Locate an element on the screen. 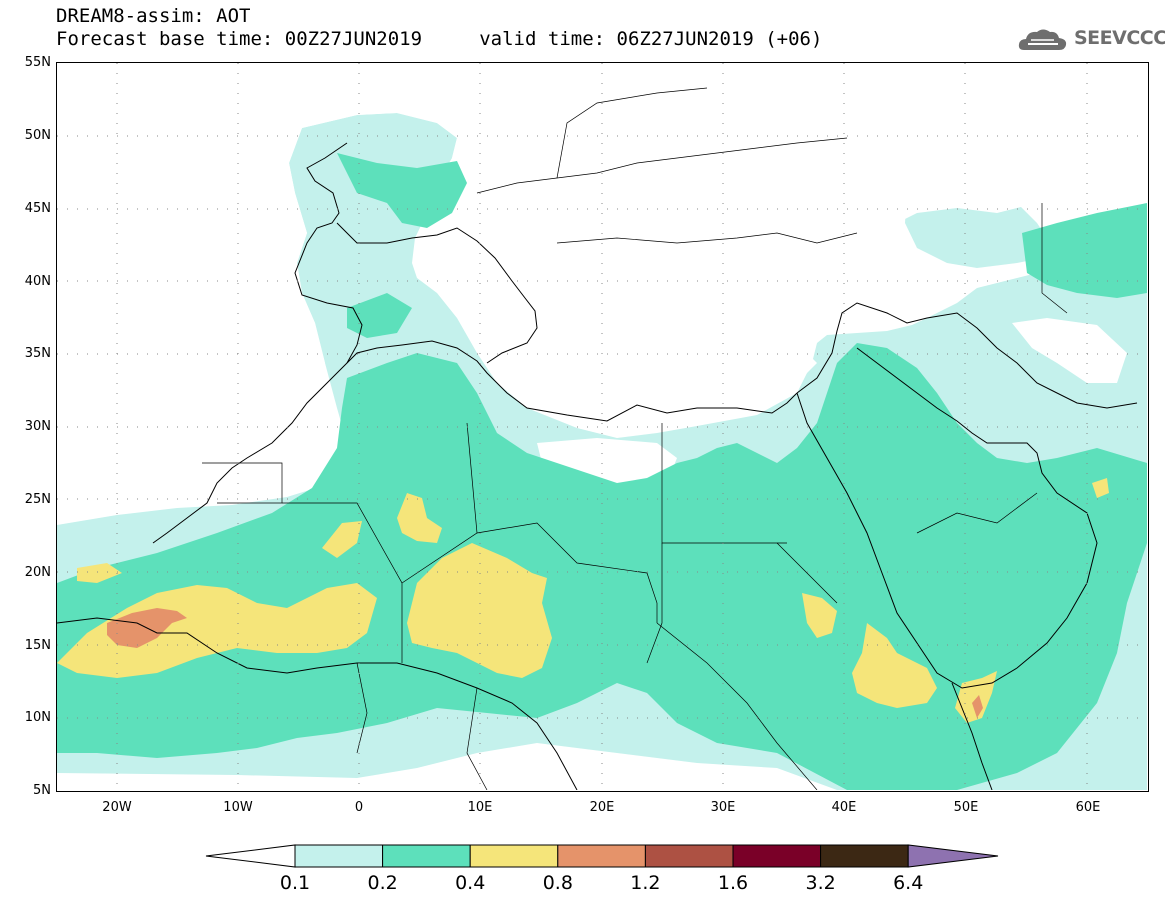 The height and width of the screenshot is (905, 1165). colorbar-label: 1.2 is located at coordinates (645, 883).